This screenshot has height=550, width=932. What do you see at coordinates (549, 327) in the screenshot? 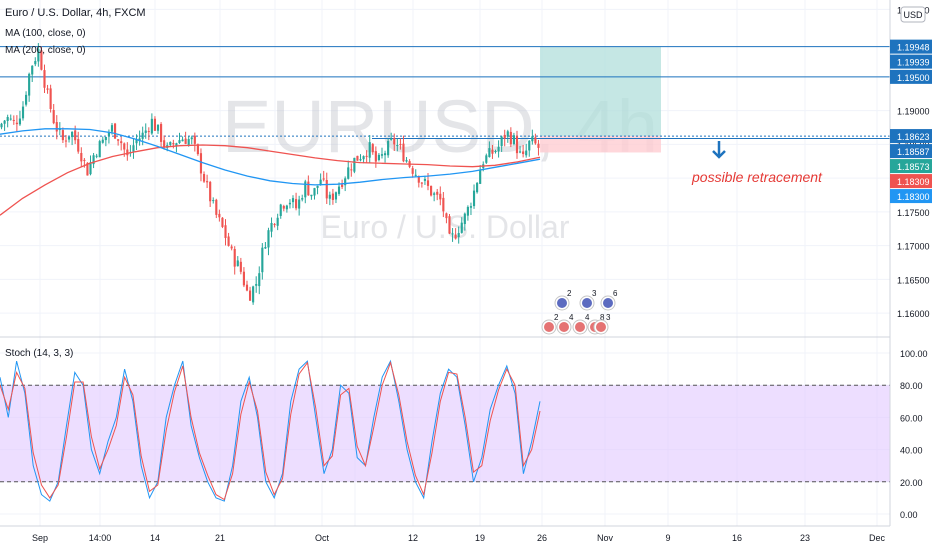
I see `event-flag-icon` at bounding box center [549, 327].